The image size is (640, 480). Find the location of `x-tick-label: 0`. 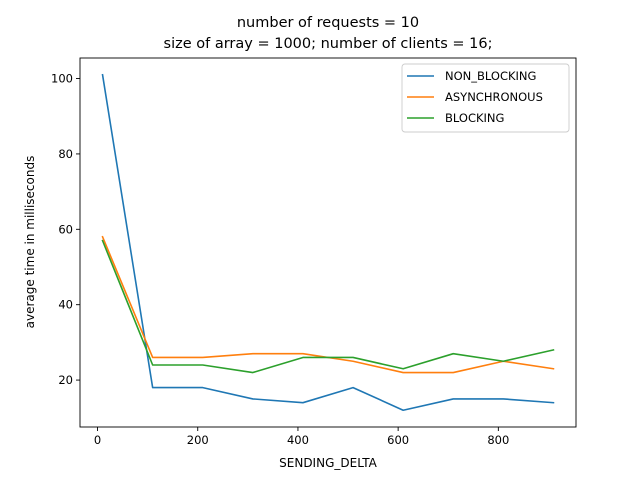

x-tick-label: 0 is located at coordinates (97, 440).